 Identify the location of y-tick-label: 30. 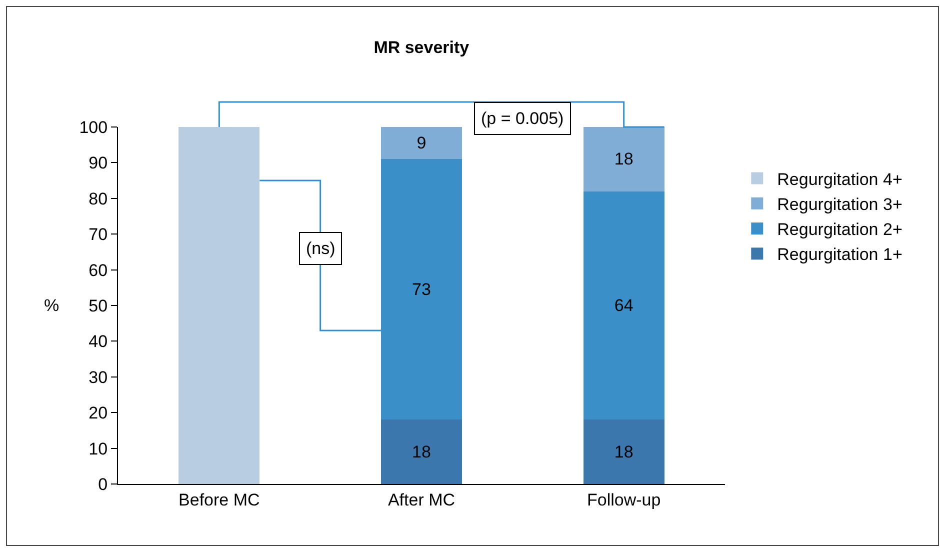
(98, 377).